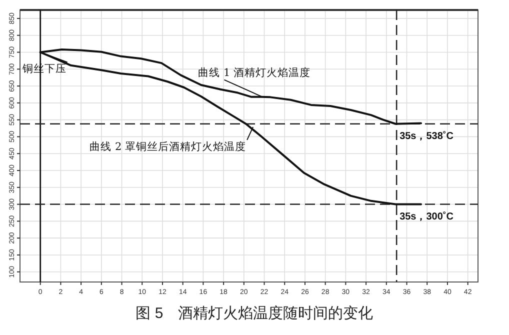  I want to click on annotation: 曲线 2 罩铜丝后酒精灯火焰温度, so click(168, 146).